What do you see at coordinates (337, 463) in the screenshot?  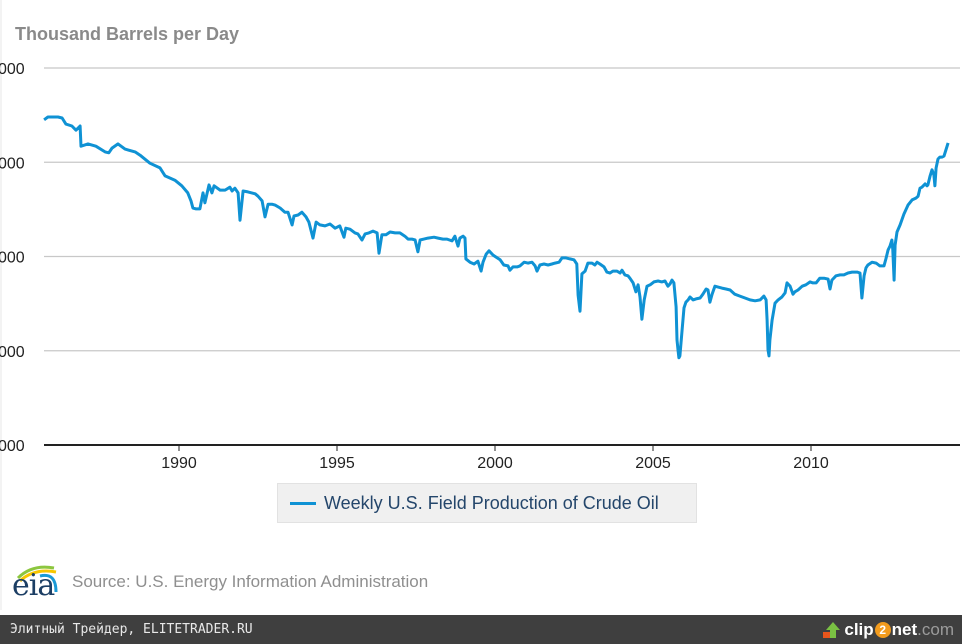 I see `x-tick-label: 1995` at bounding box center [337, 463].